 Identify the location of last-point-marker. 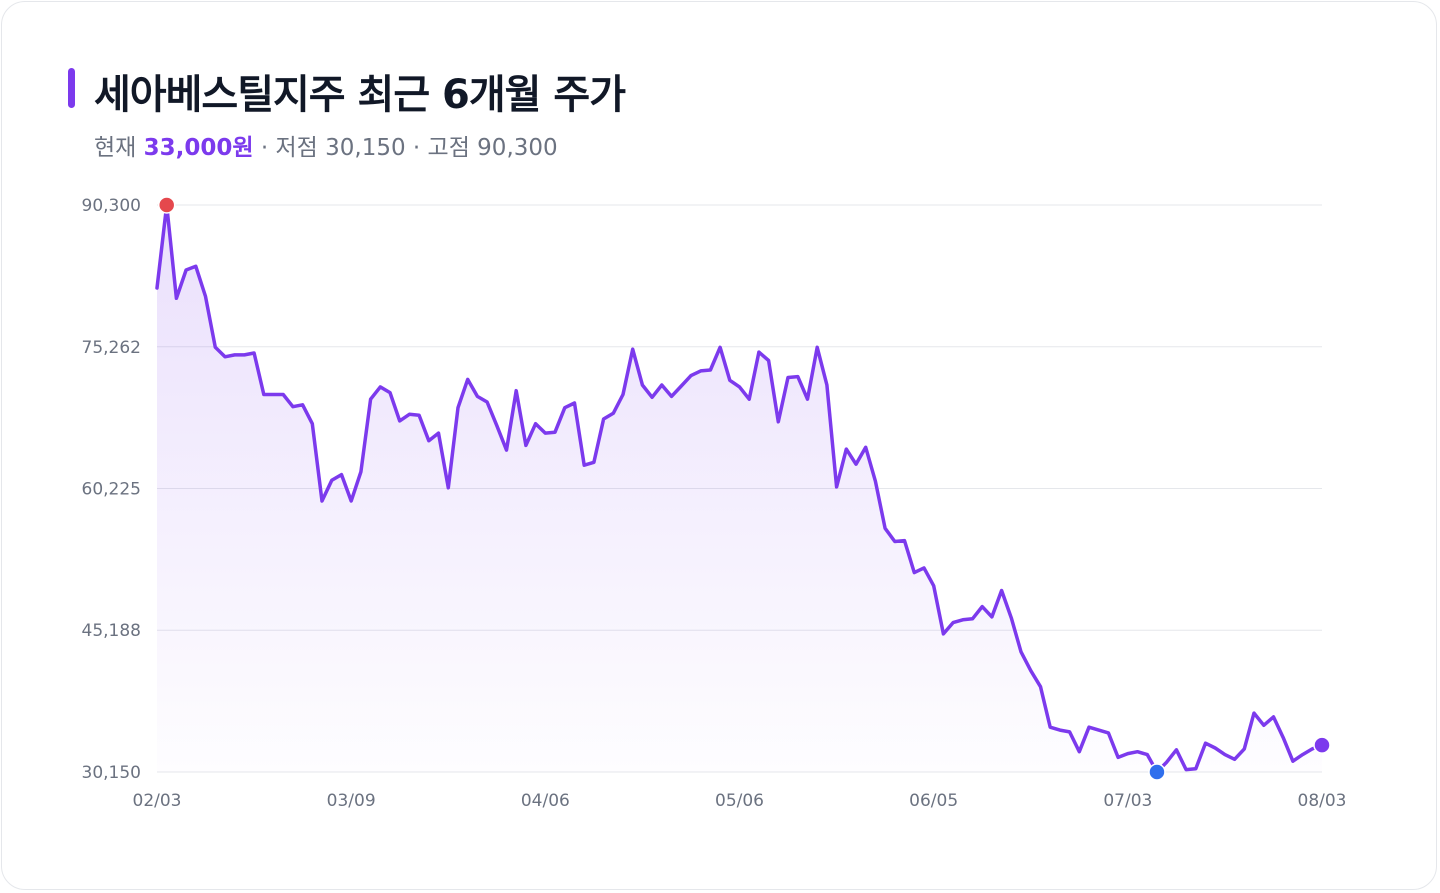
(1322, 745).